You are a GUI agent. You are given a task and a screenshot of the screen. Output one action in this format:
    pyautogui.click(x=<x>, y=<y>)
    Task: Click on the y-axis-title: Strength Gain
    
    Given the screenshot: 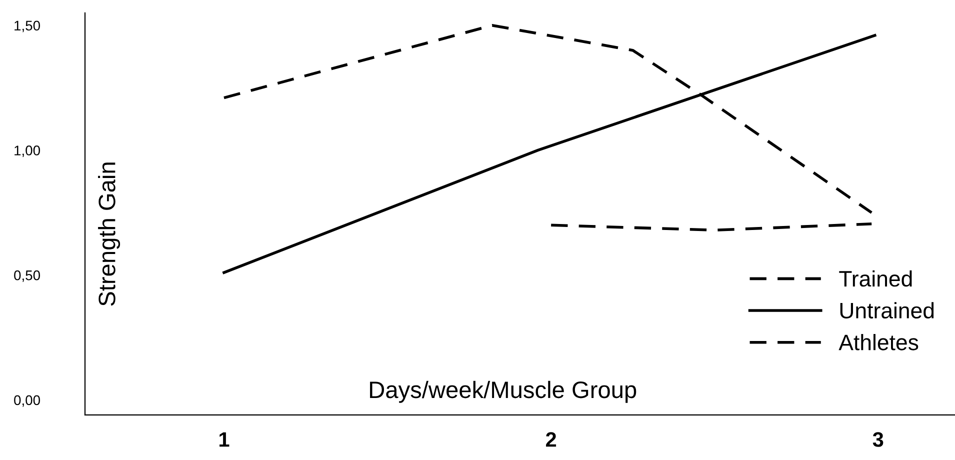 What is the action you would take?
    pyautogui.click(x=109, y=234)
    